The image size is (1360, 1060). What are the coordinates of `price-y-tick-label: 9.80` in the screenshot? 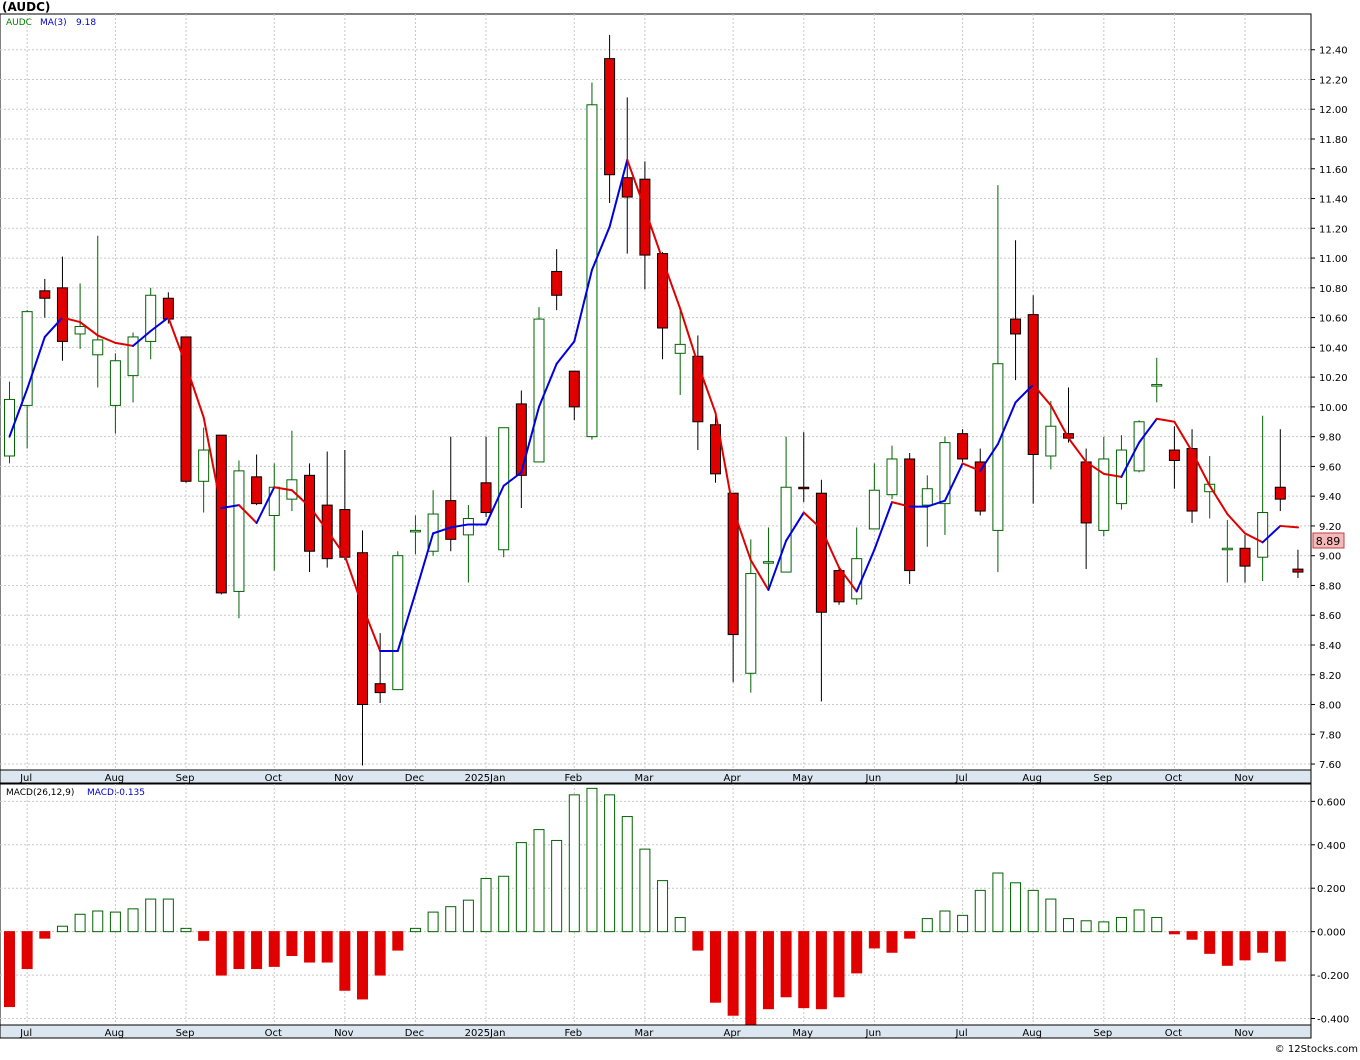 It's located at (1330, 438).